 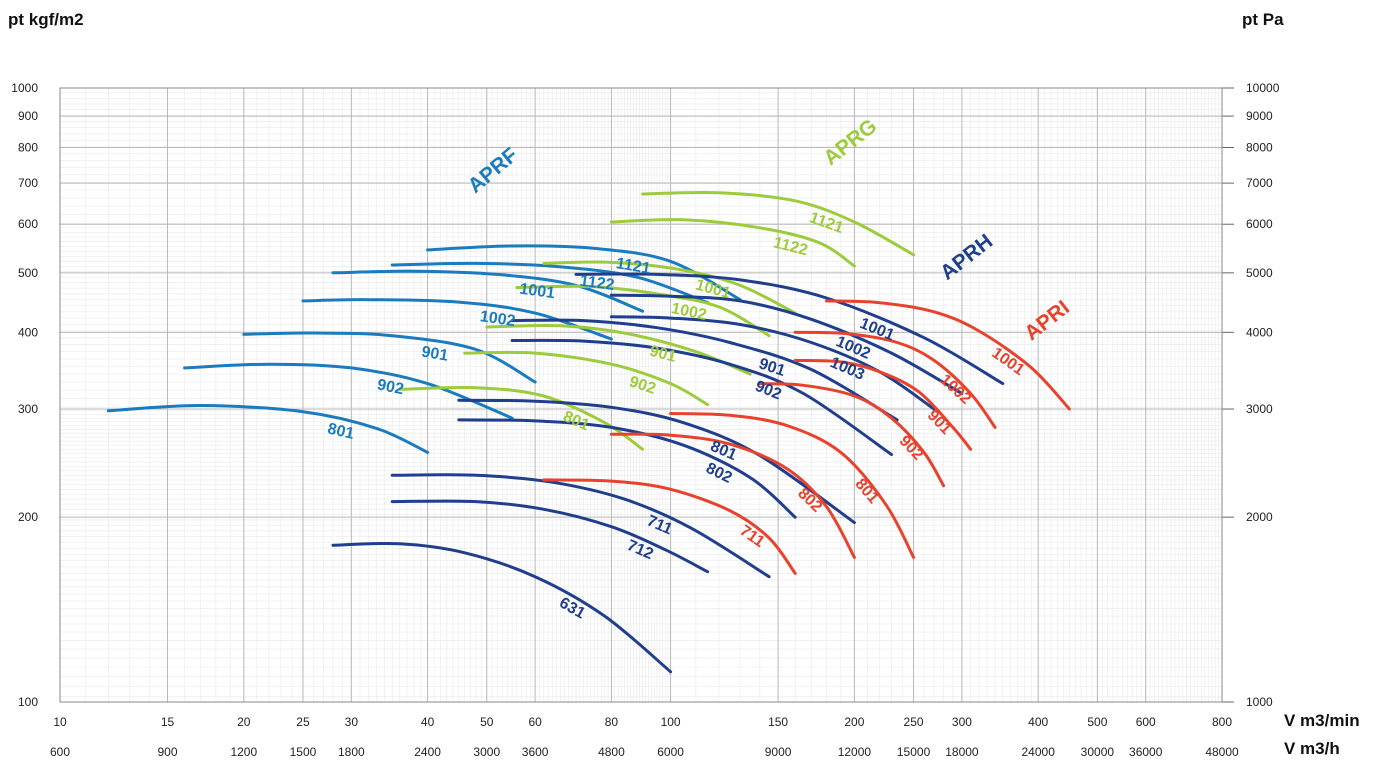 I want to click on x-tick-label-m3min: 80, so click(x=612, y=722).